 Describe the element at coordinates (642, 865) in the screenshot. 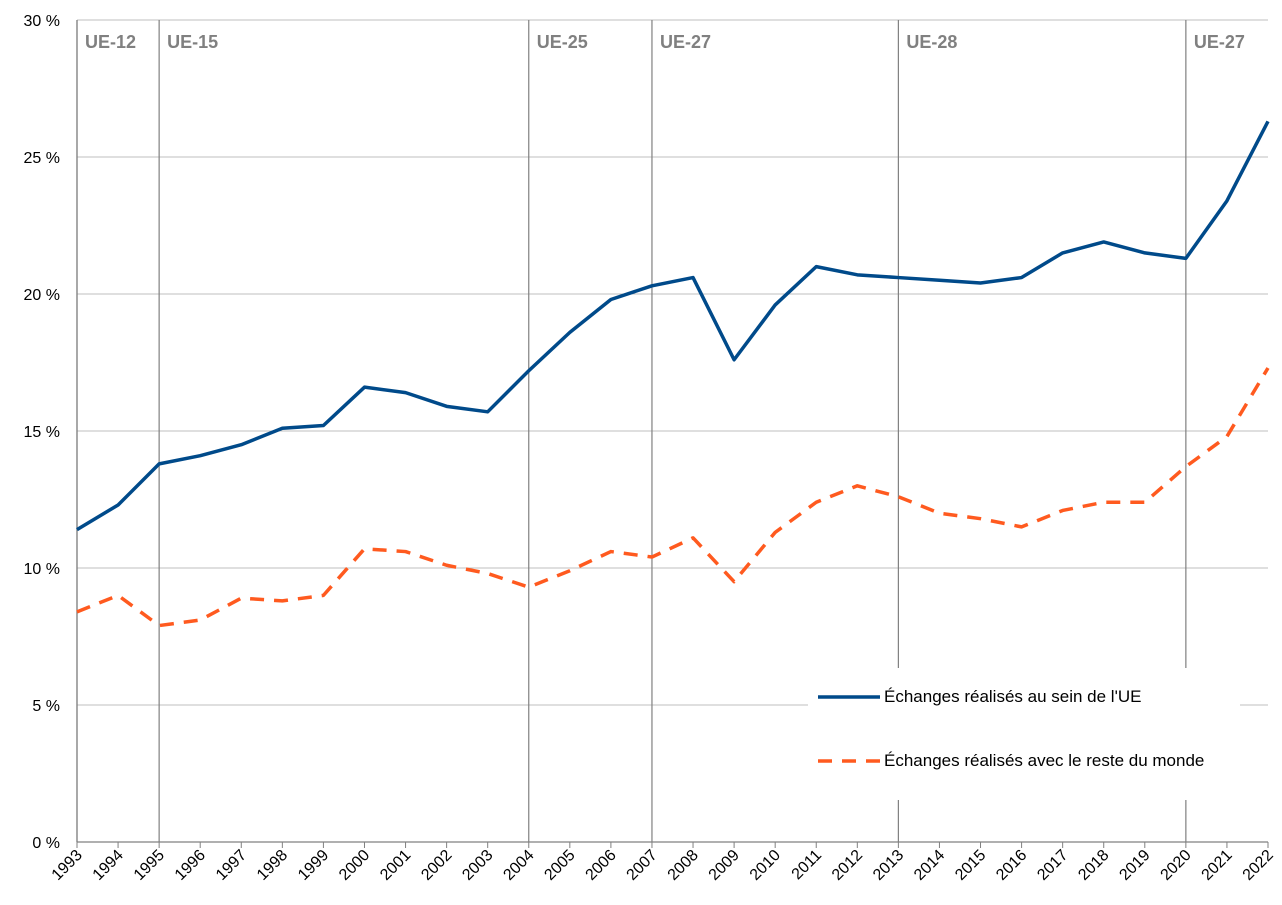

I see `x-tick-label: 2007` at that location.